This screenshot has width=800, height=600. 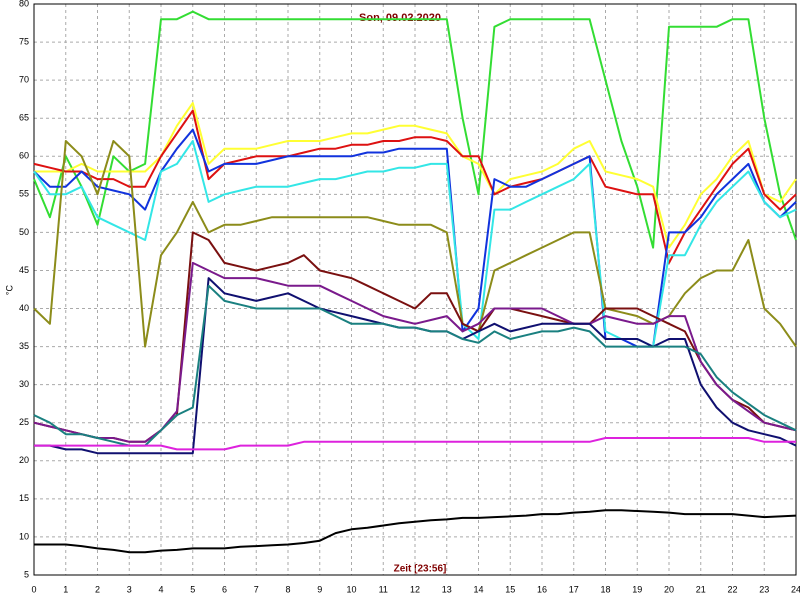 I want to click on x-tick-label: 13, so click(x=447, y=589).